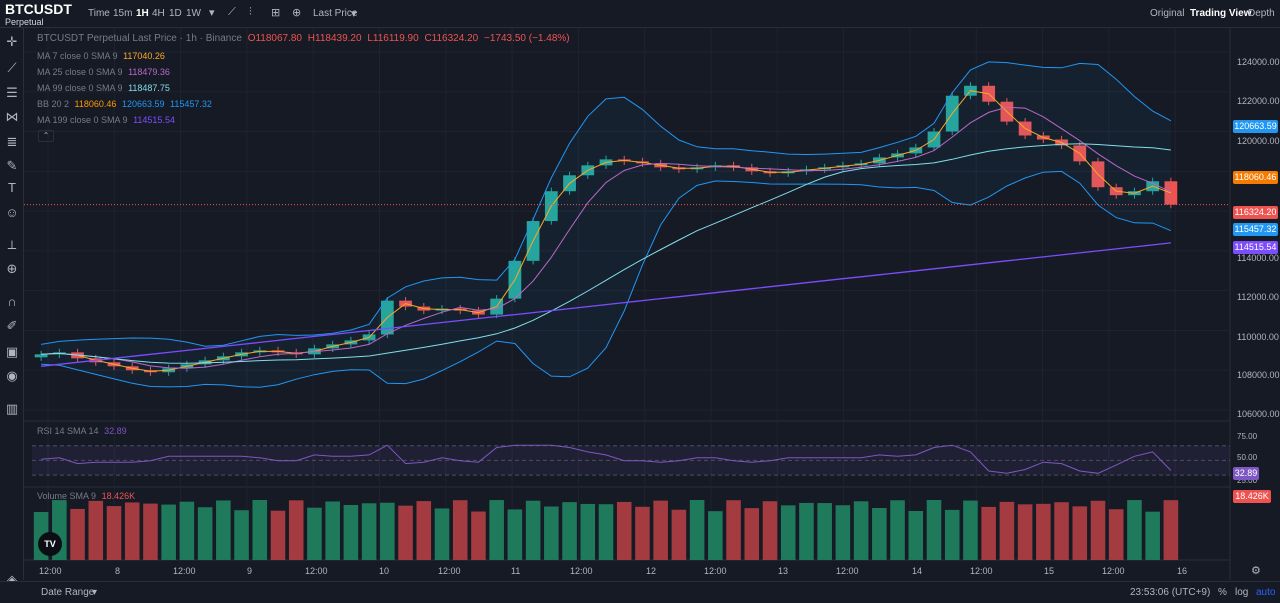  Describe the element at coordinates (1258, 297) in the screenshot. I see `price-axis-label: 112000.00` at that location.